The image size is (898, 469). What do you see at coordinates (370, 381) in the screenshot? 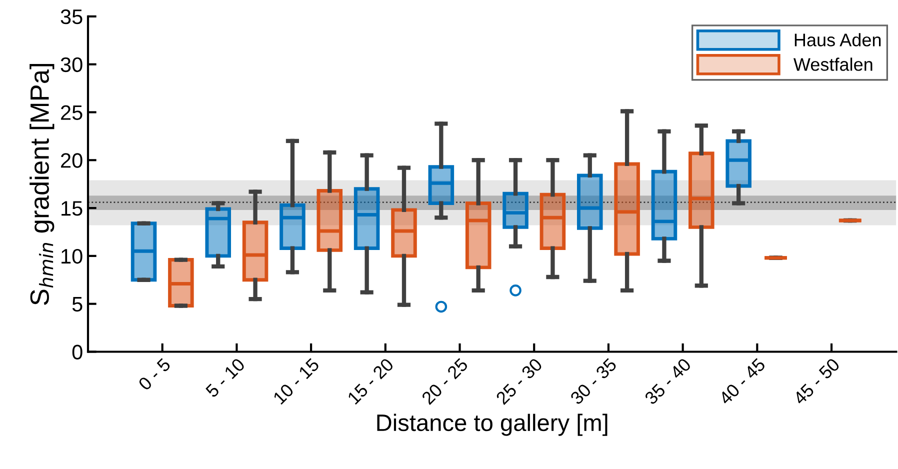
I see `x-tick-label: 15 - 20` at bounding box center [370, 381].